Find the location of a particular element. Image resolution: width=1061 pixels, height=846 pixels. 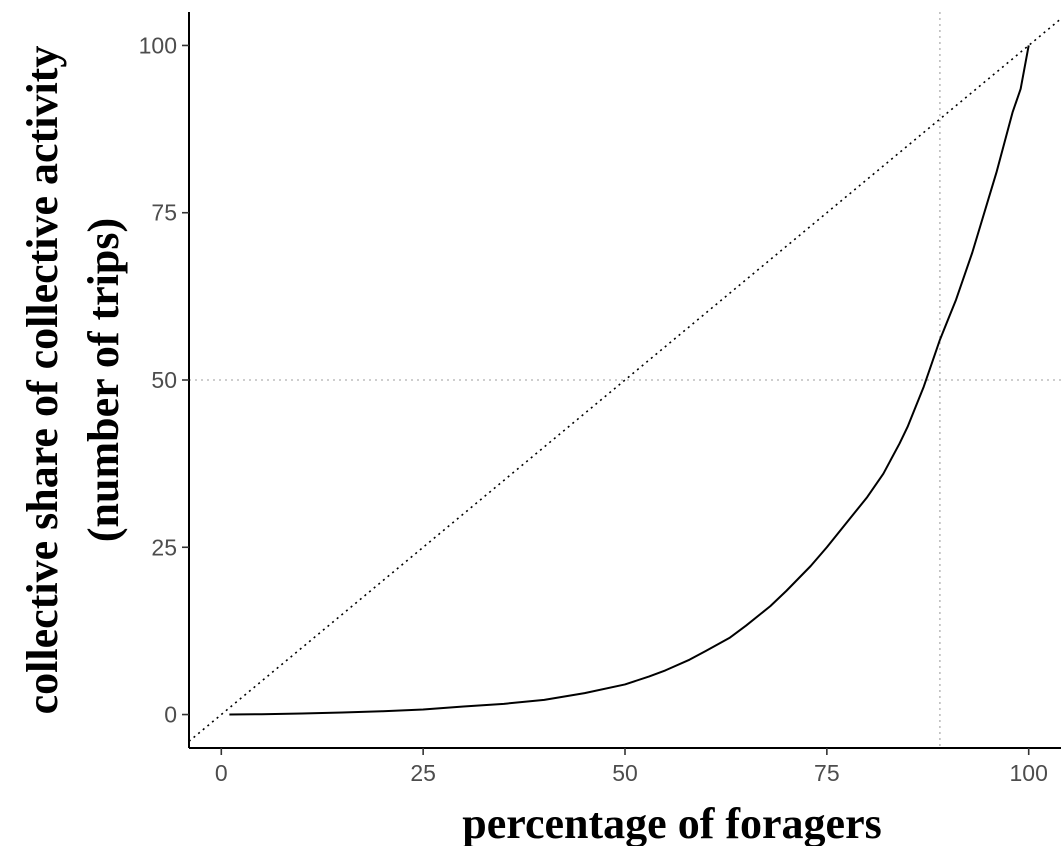

x-tick-label: 25 is located at coordinates (423, 773).